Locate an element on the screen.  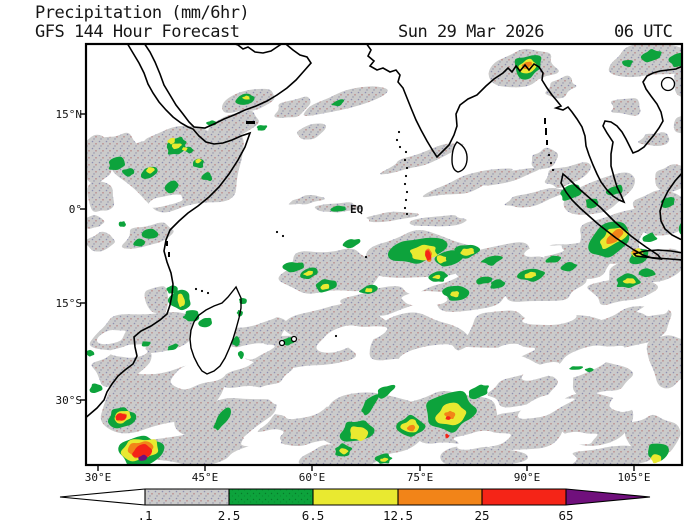
forecast-date: Sun 29 Mar 2026 is located at coordinates (471, 32).